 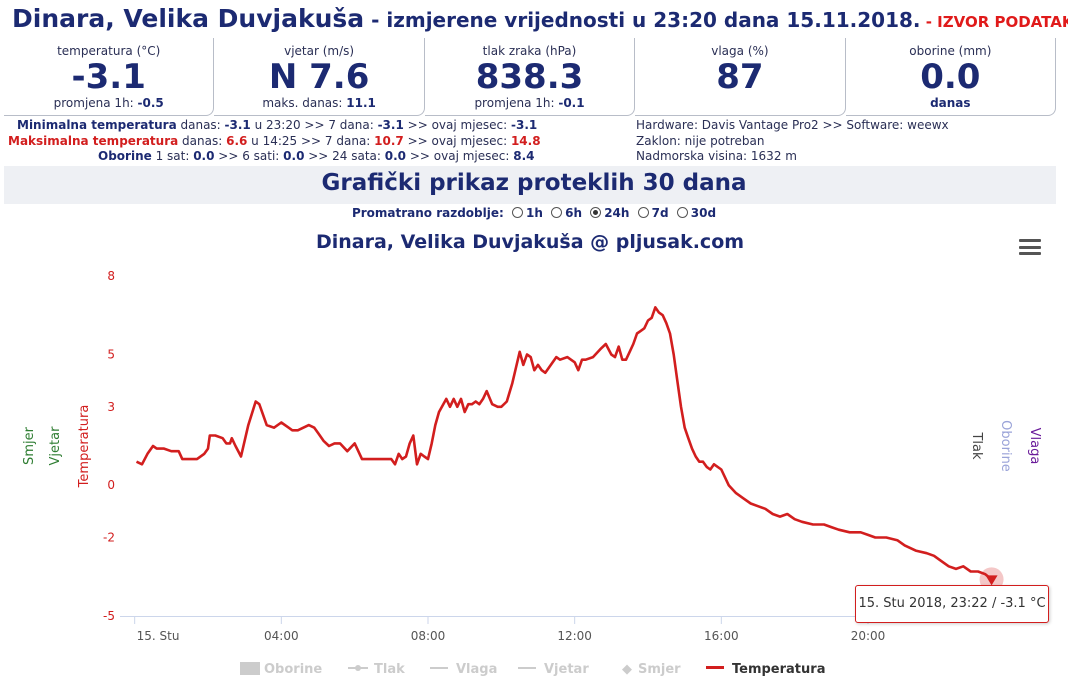 What do you see at coordinates (358, 668) in the screenshot?
I see `legend-line-dot-icon` at bounding box center [358, 668].